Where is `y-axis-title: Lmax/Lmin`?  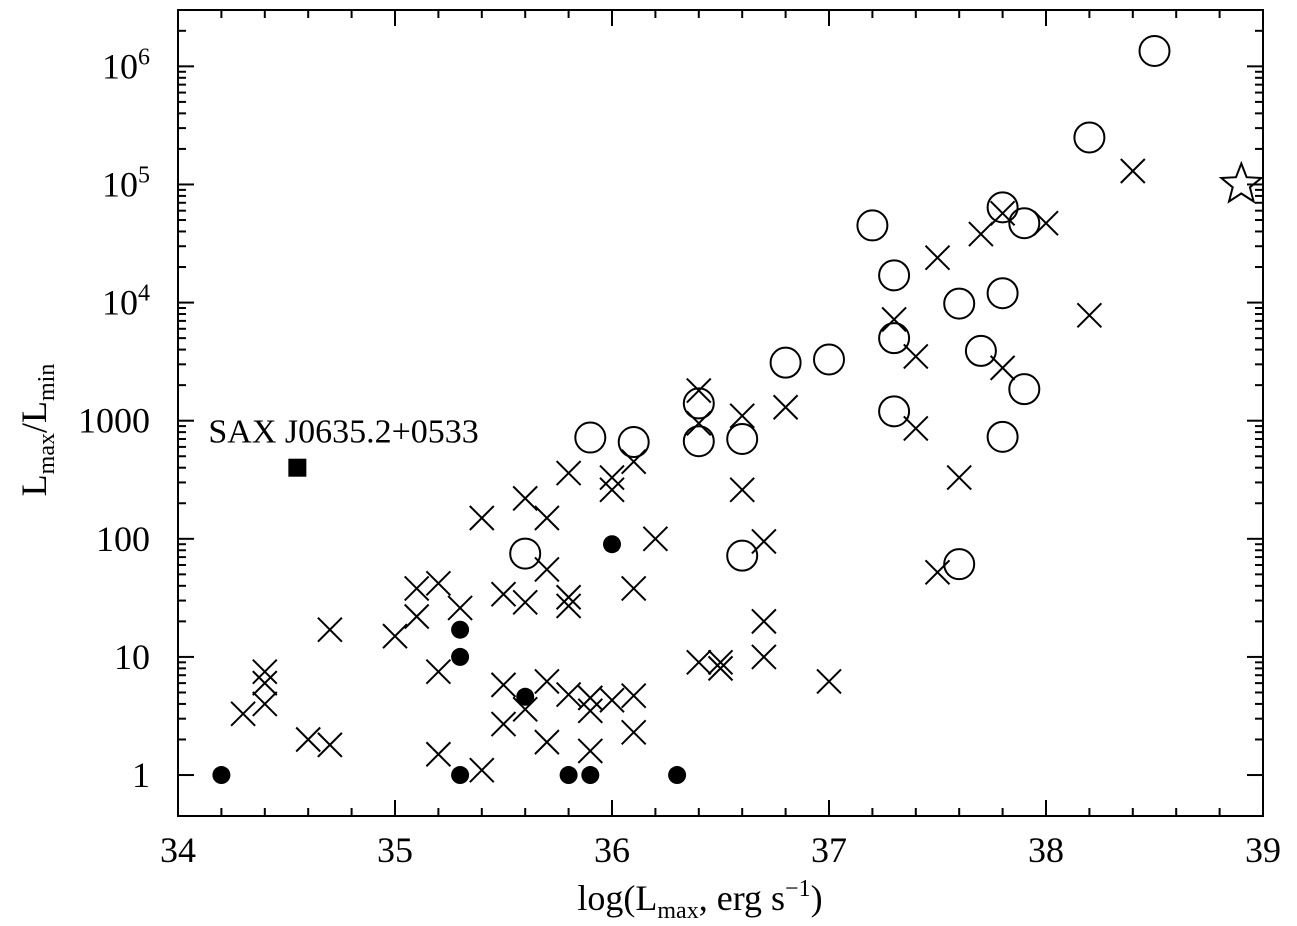
y-axis-title: Lmax/Lmin is located at coordinates (37, 430).